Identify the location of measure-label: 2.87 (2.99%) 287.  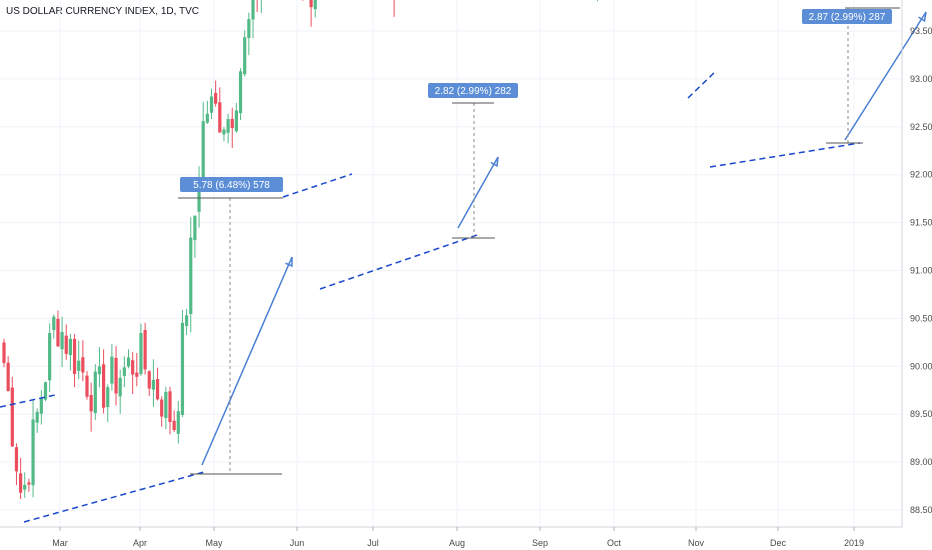
(847, 17).